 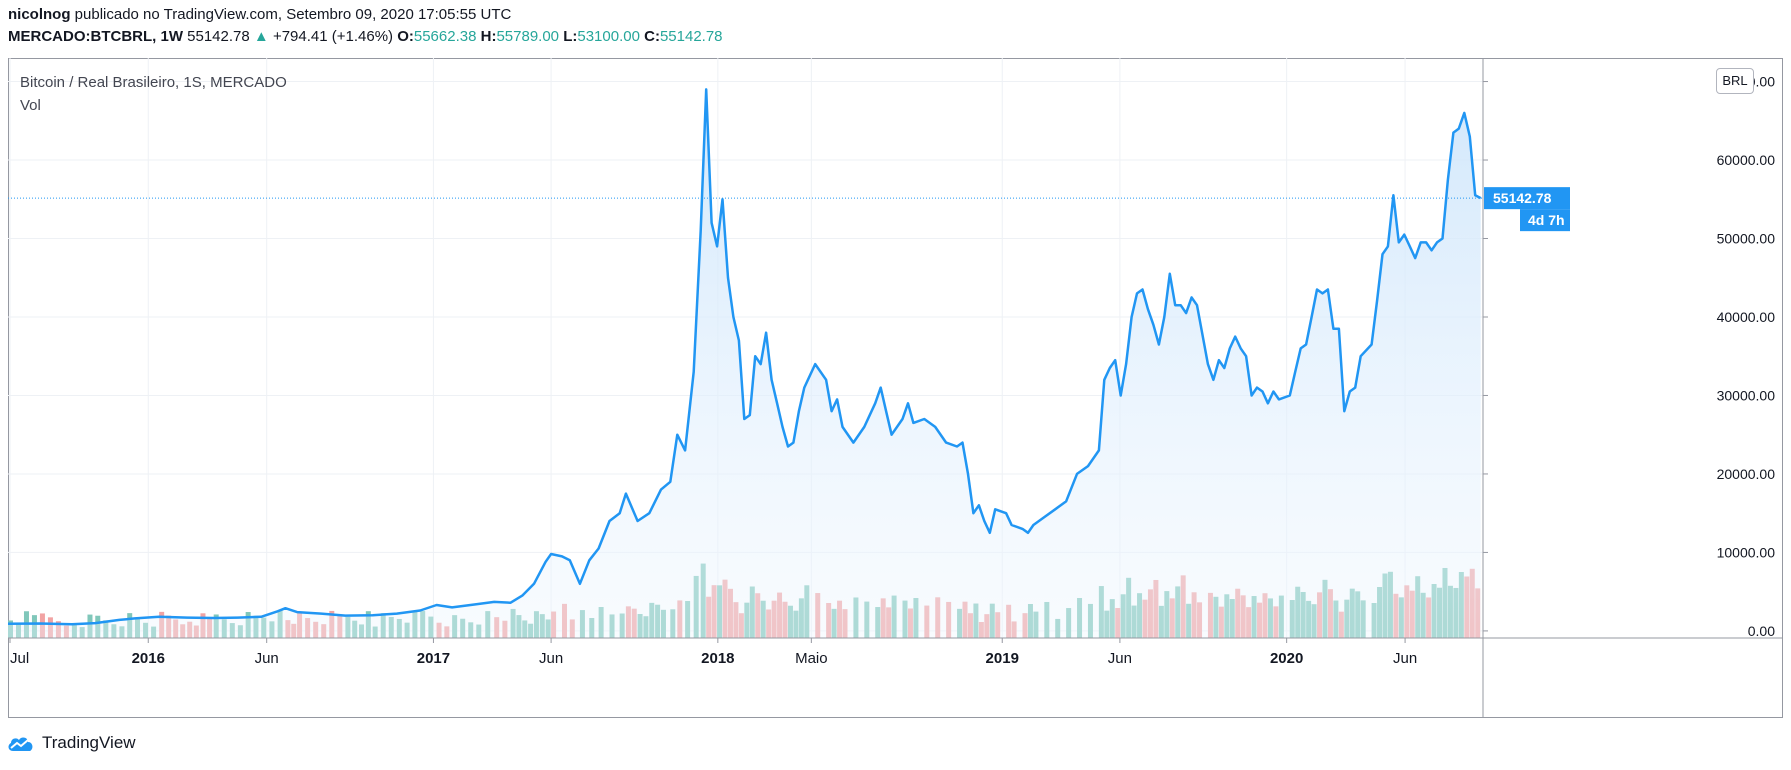 What do you see at coordinates (95, 36) in the screenshot?
I see `symbol-label: MERCADO:BTCBRL, 1W` at bounding box center [95, 36].